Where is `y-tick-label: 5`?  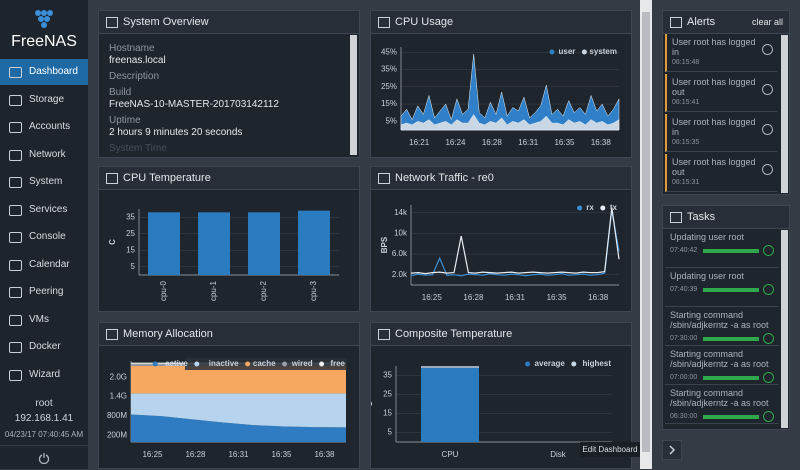 y-tick-label: 5 is located at coordinates (133, 266).